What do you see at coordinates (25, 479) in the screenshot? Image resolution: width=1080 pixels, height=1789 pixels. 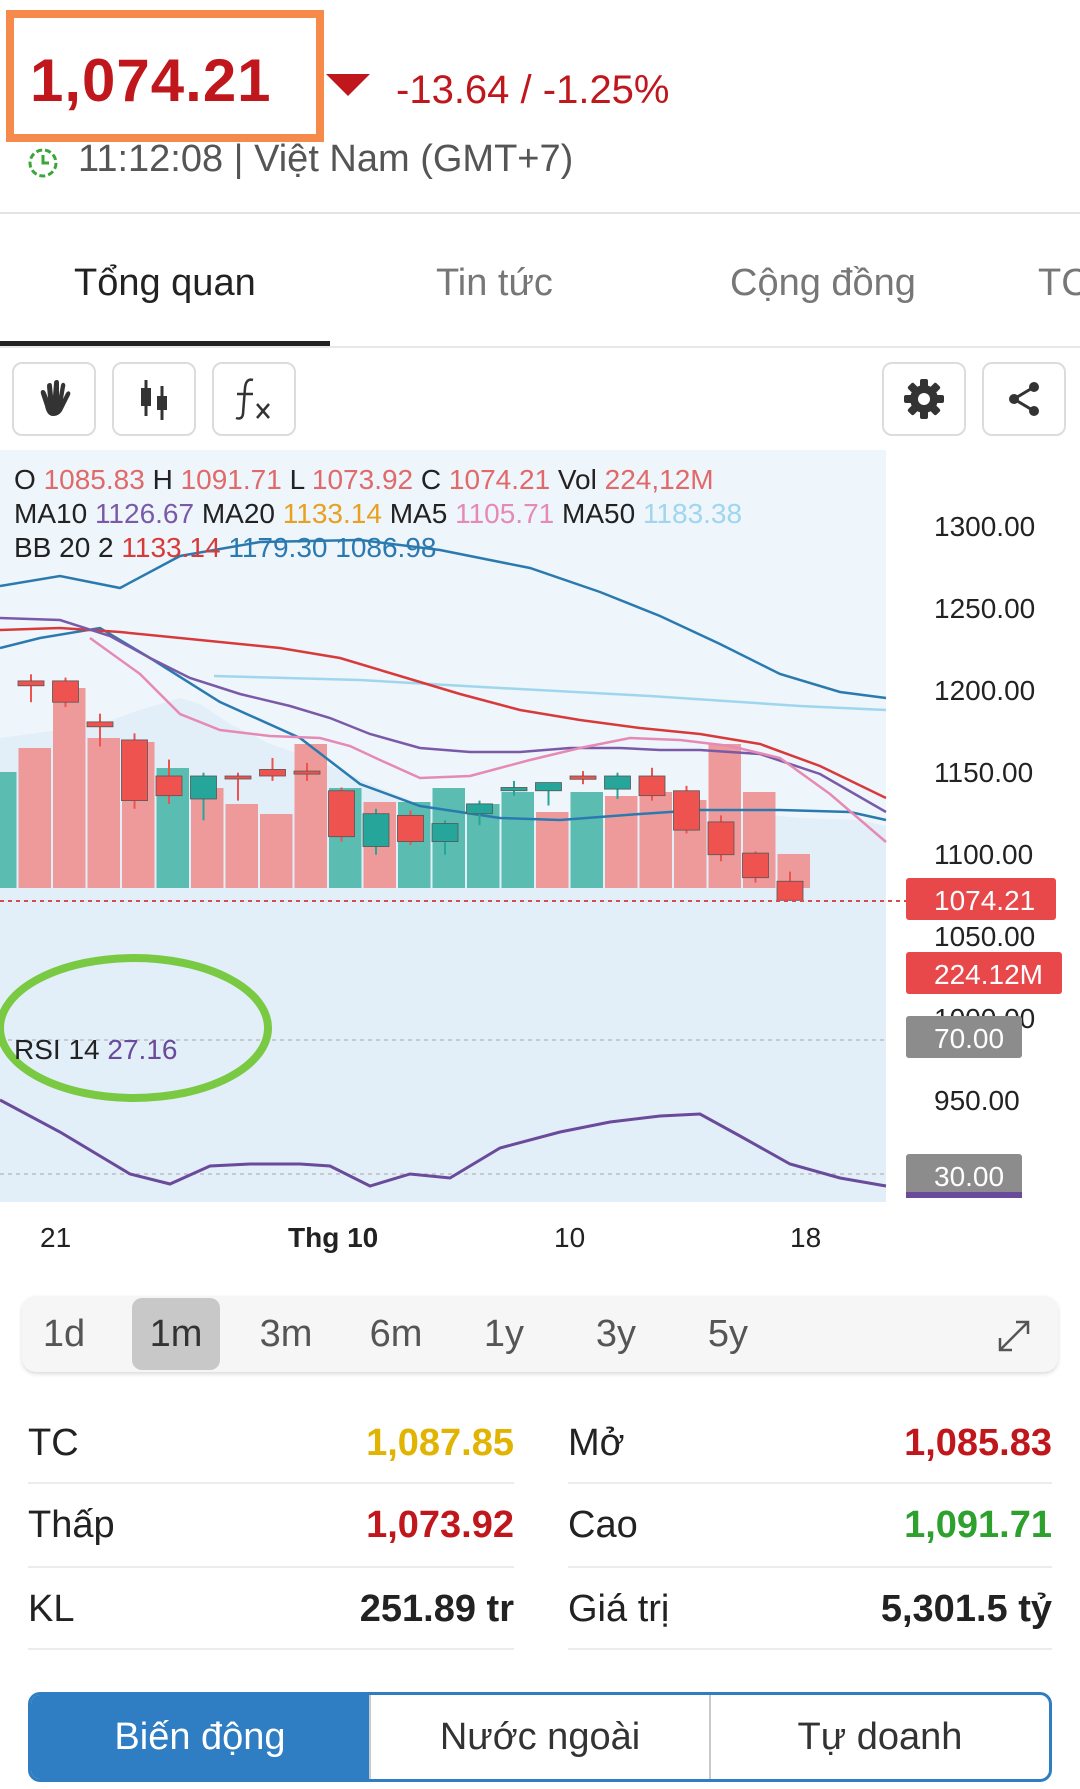 I see `legend-o-label: O` at bounding box center [25, 479].